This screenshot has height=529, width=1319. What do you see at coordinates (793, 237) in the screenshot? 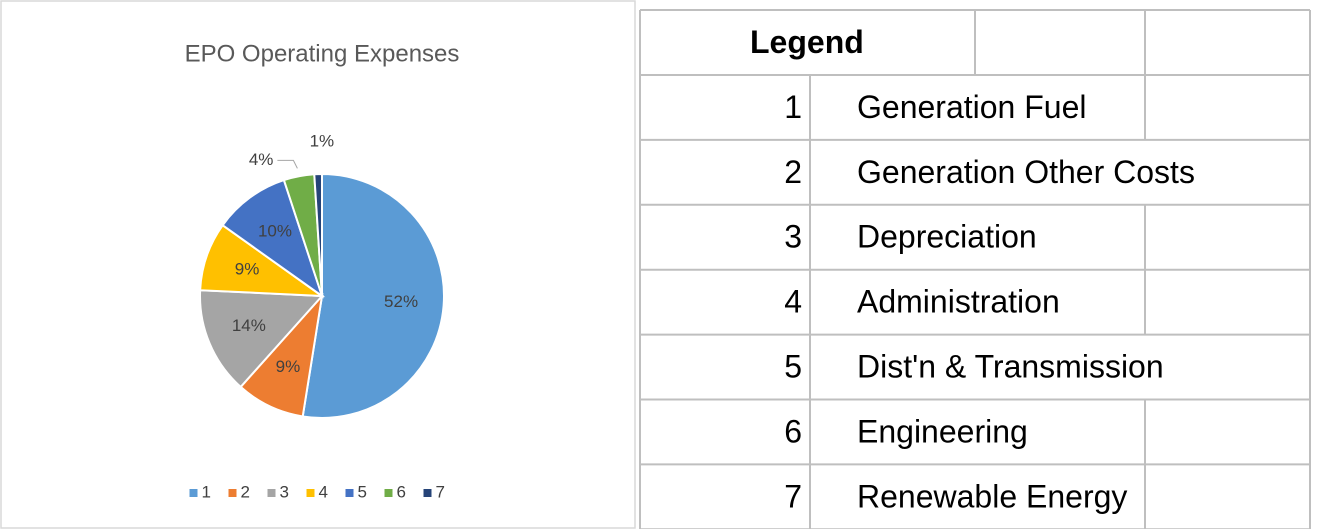
I see `row-number: 3` at bounding box center [793, 237].